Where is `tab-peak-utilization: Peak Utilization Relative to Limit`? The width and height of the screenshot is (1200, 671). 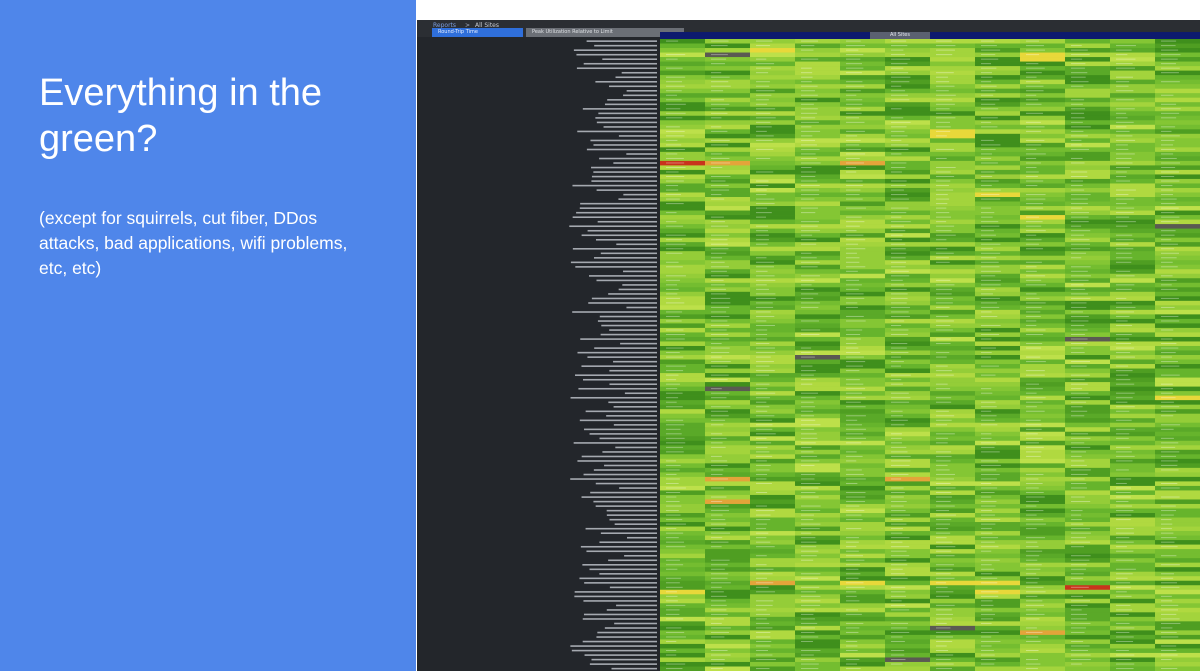
tab-peak-utilization: Peak Utilization Relative to Limit is located at coordinates (605, 32).